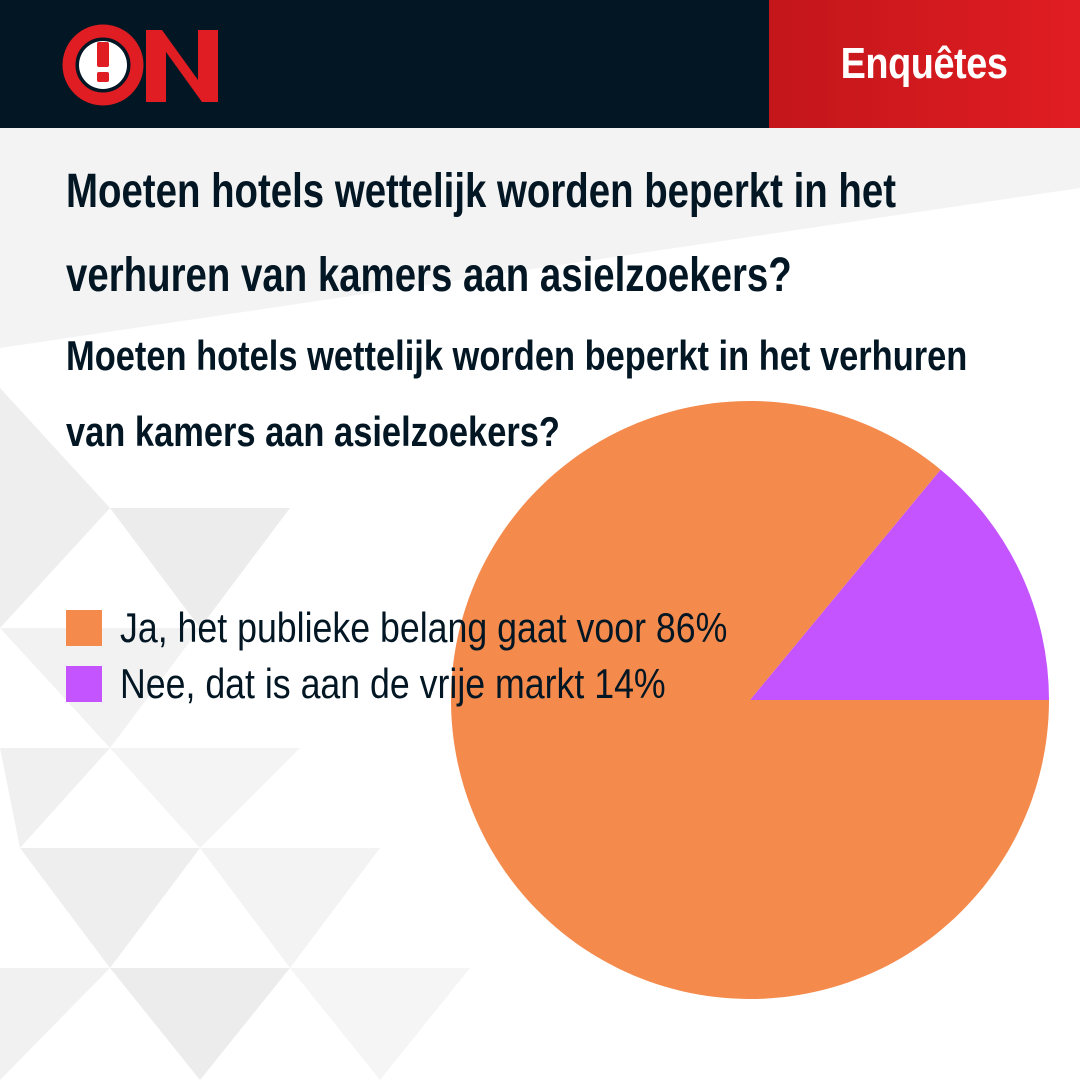  I want to click on legend-label: Ja, het publieke belang gaat voor 86%, so click(424, 627).